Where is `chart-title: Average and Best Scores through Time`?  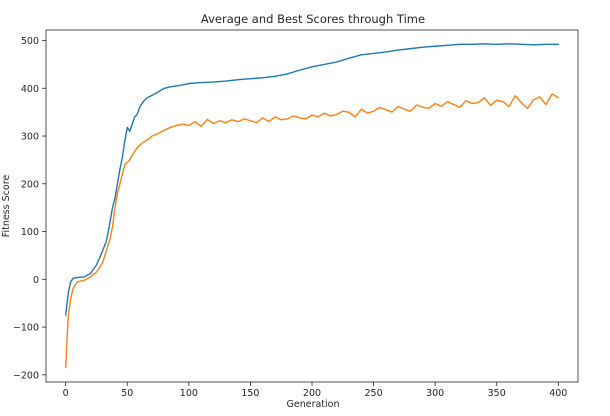
chart-title: Average and Best Scores through Time is located at coordinates (313, 19).